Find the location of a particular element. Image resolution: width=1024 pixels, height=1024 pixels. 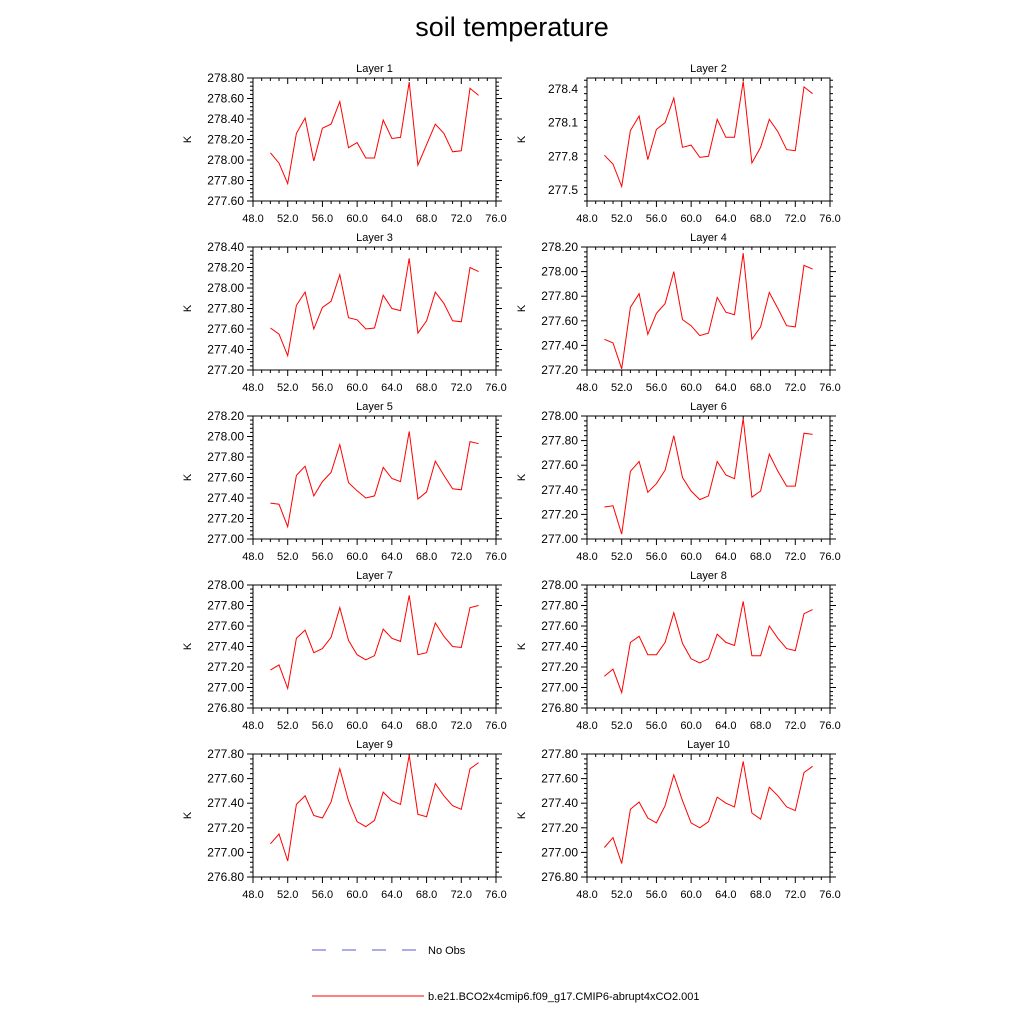

y-tick-label: 278.80 is located at coordinates (225, 78).